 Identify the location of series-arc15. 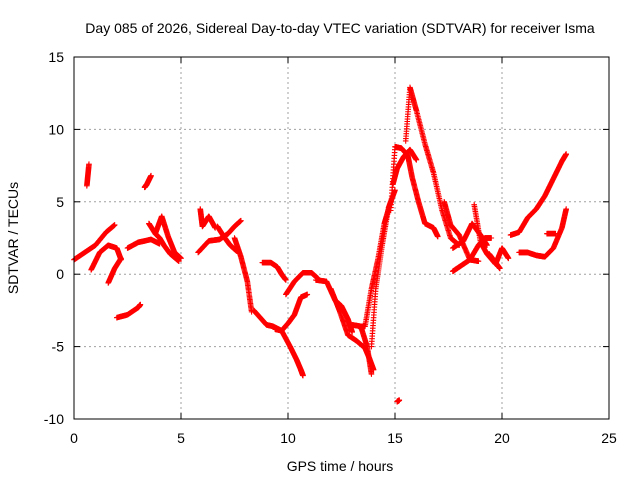
(274, 271).